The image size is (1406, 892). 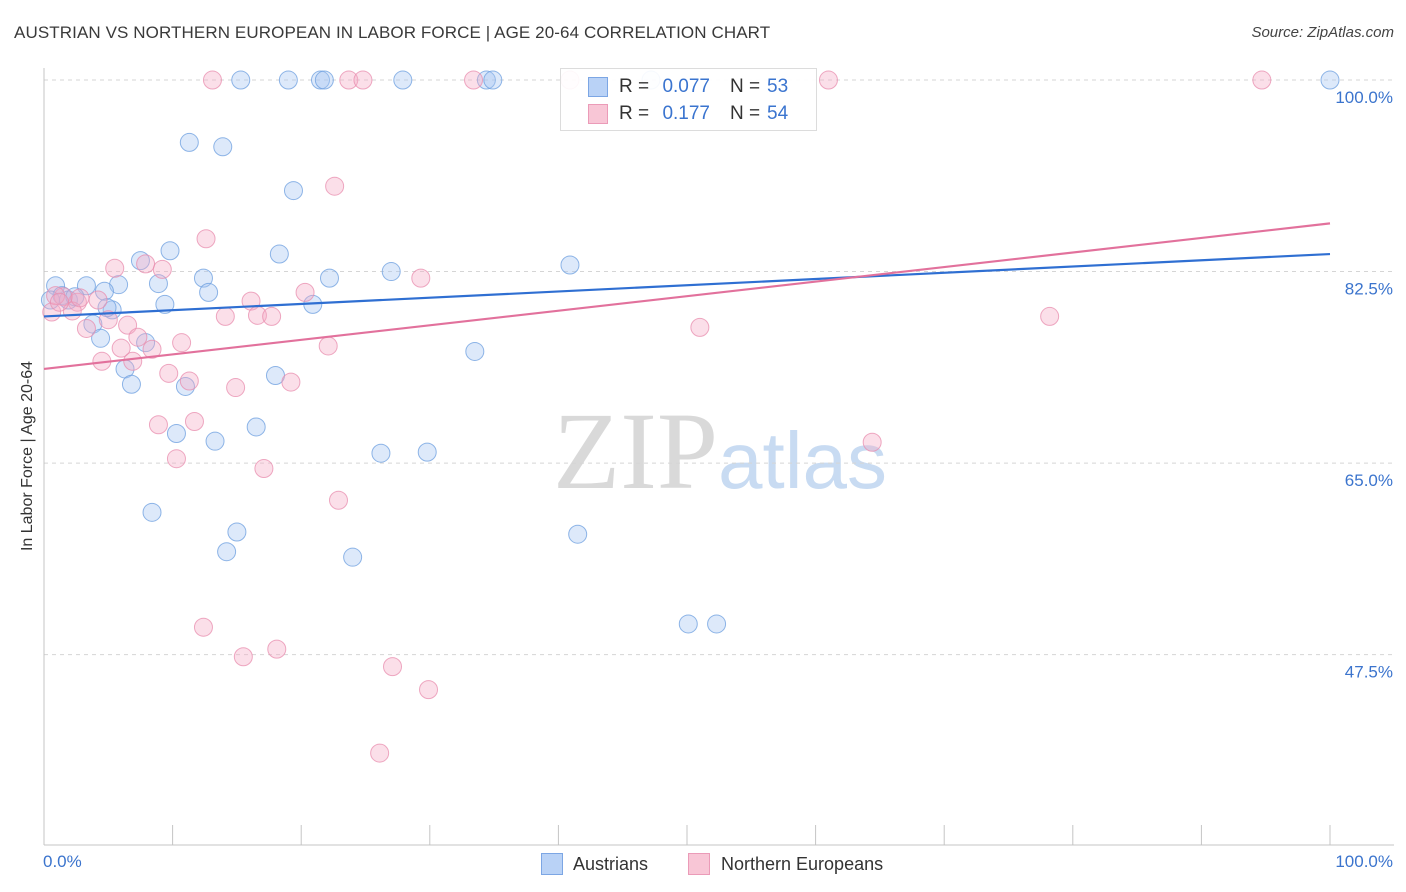 I want to click on y-tick-labels: 100.0% 82.5% 65.0% 47.5%, so click(x=1364, y=385).